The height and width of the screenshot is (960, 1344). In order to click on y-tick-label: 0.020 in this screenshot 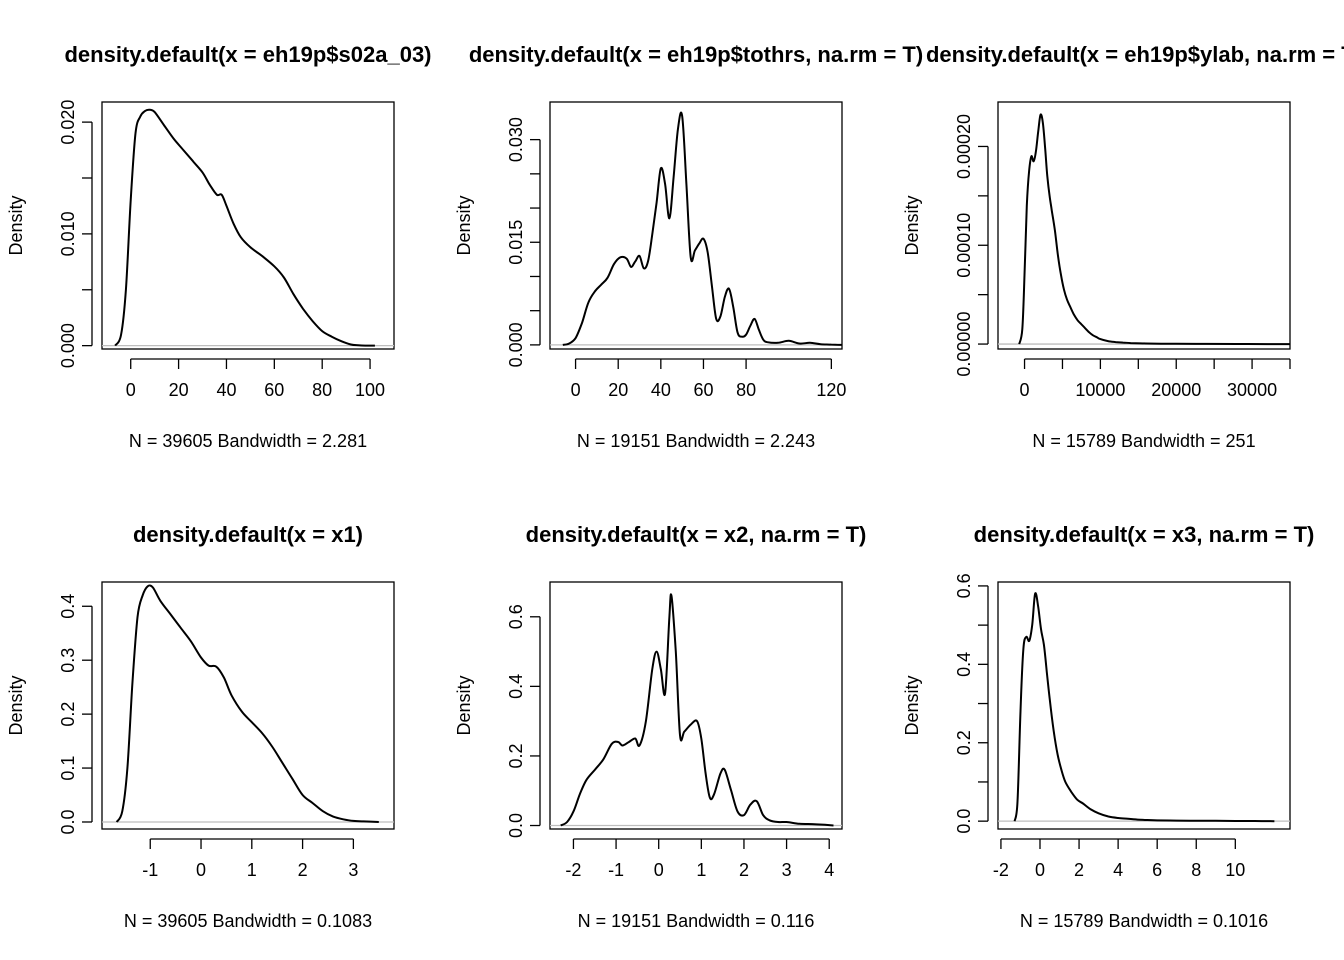, I will do `click(68, 122)`.